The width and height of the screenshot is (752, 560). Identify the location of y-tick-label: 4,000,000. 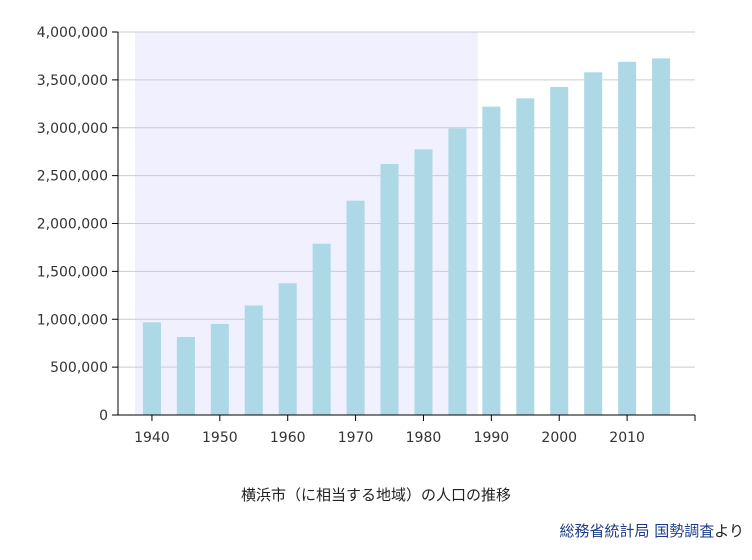
(72, 33).